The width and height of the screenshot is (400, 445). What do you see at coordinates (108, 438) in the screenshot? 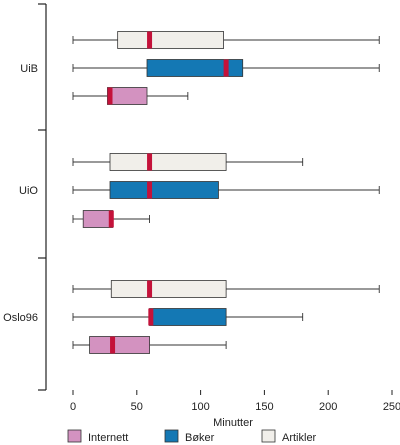
I see `legend-label: Internett` at bounding box center [108, 438].